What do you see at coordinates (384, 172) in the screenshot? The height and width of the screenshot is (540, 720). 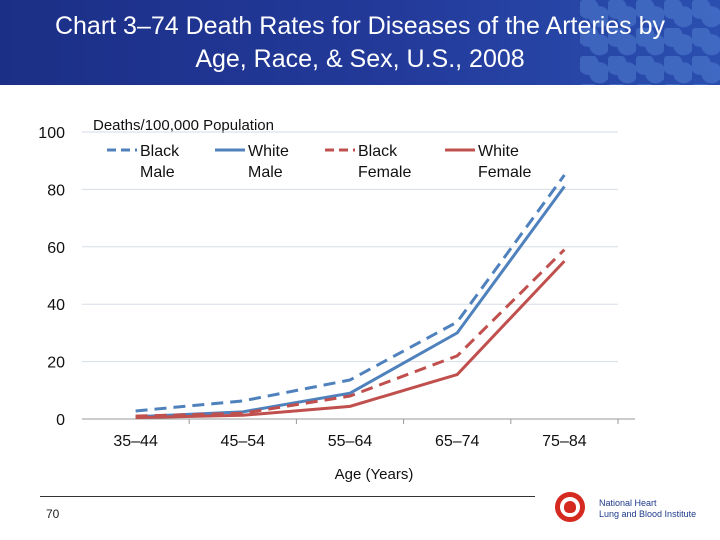 I see `legend-label-black-female: Female` at bounding box center [384, 172].